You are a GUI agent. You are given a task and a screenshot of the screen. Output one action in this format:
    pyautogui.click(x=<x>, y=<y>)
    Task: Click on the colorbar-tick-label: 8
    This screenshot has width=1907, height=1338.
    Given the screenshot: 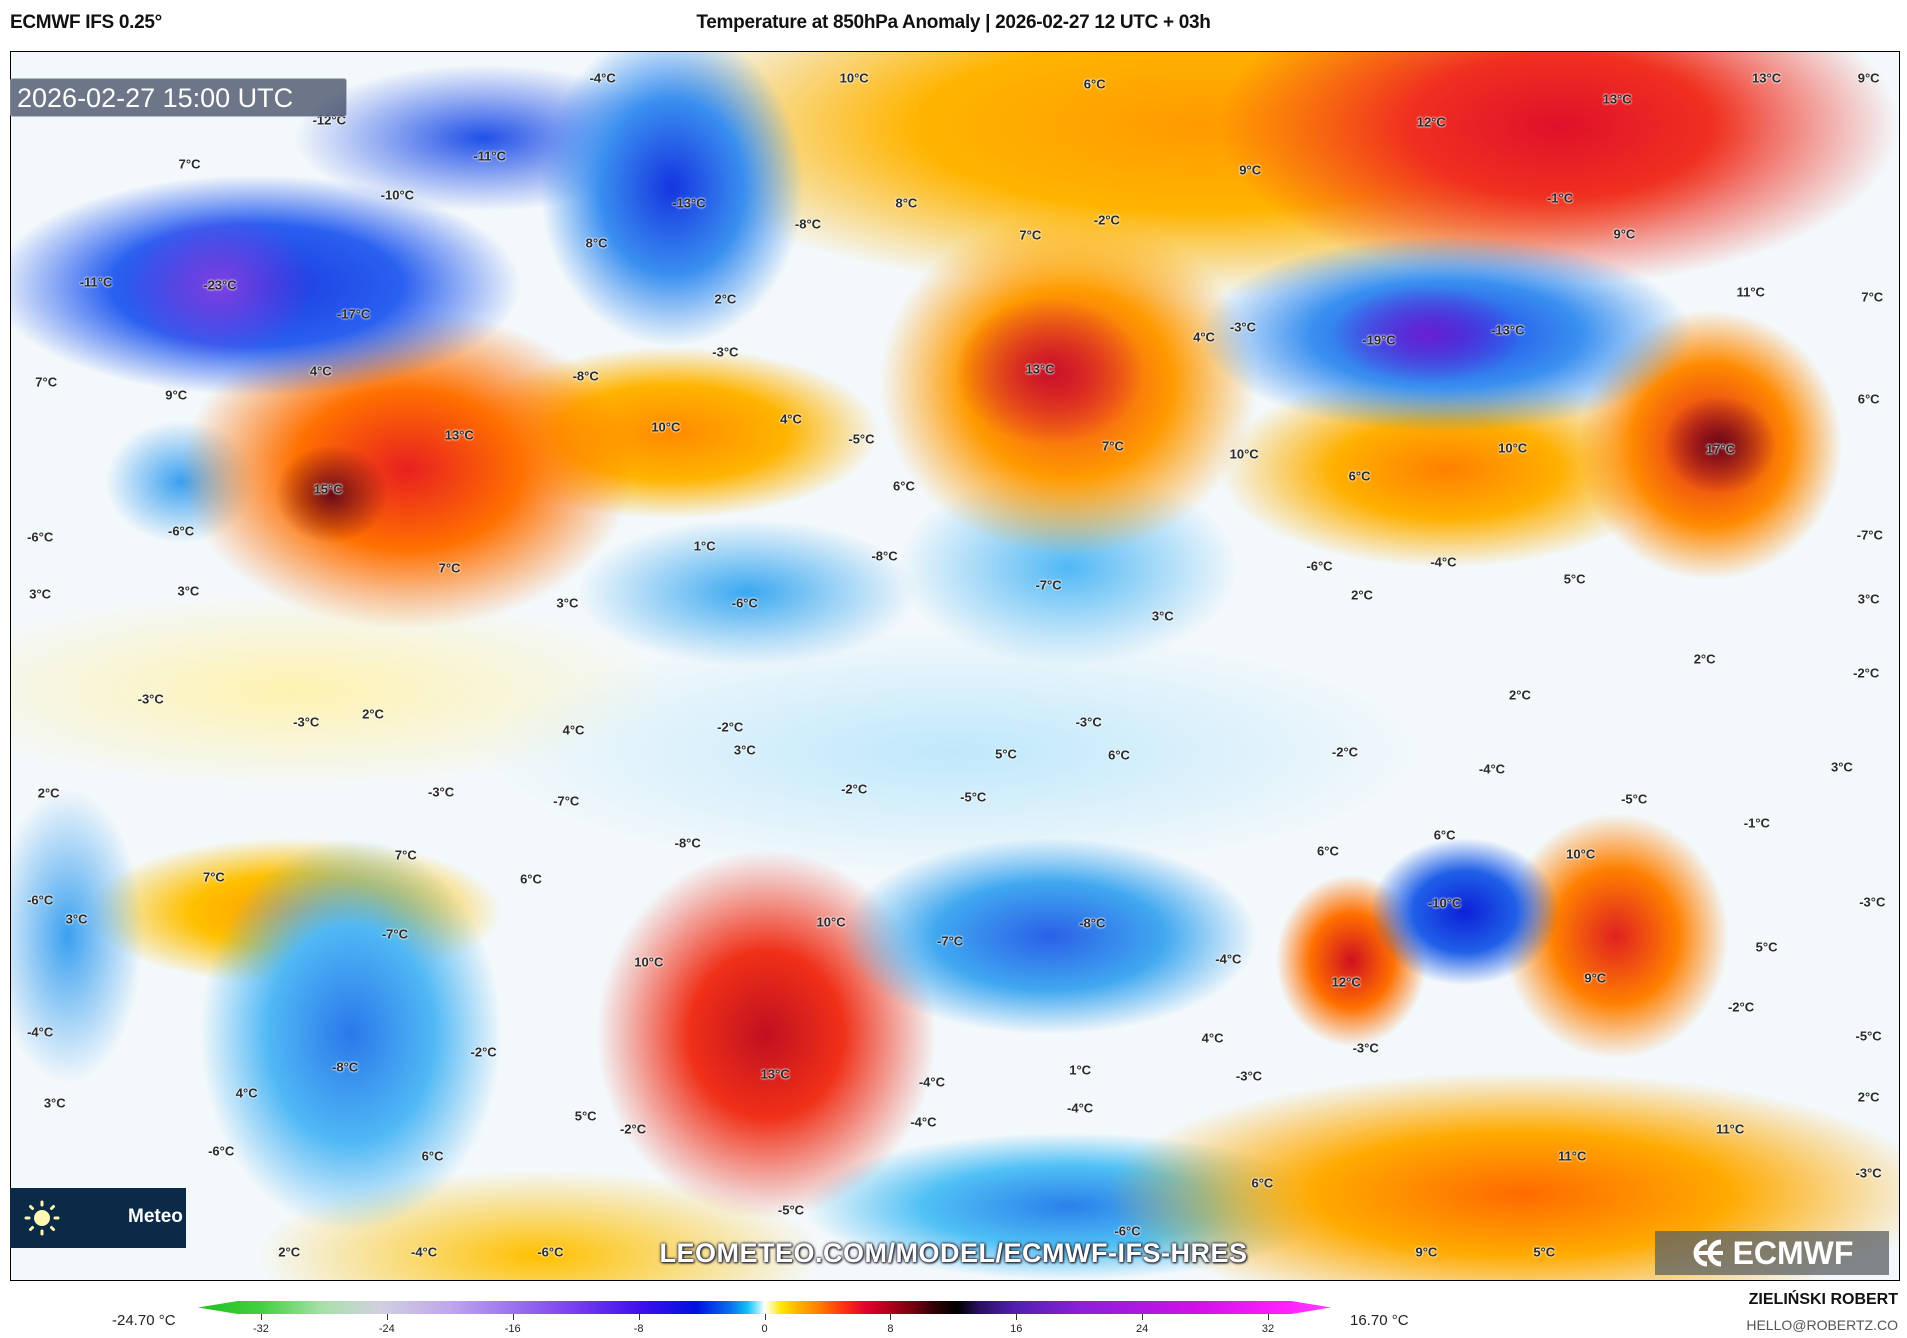 What is the action you would take?
    pyautogui.click(x=890, y=1329)
    